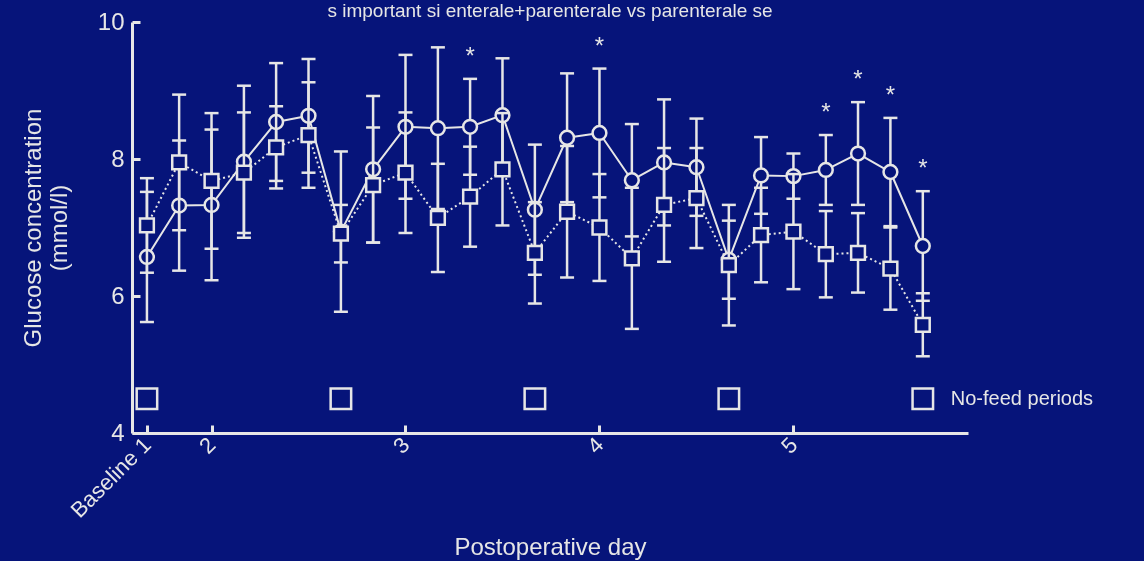 The height and width of the screenshot is (561, 1144). I want to click on y-tick-label: 10, so click(111, 21).